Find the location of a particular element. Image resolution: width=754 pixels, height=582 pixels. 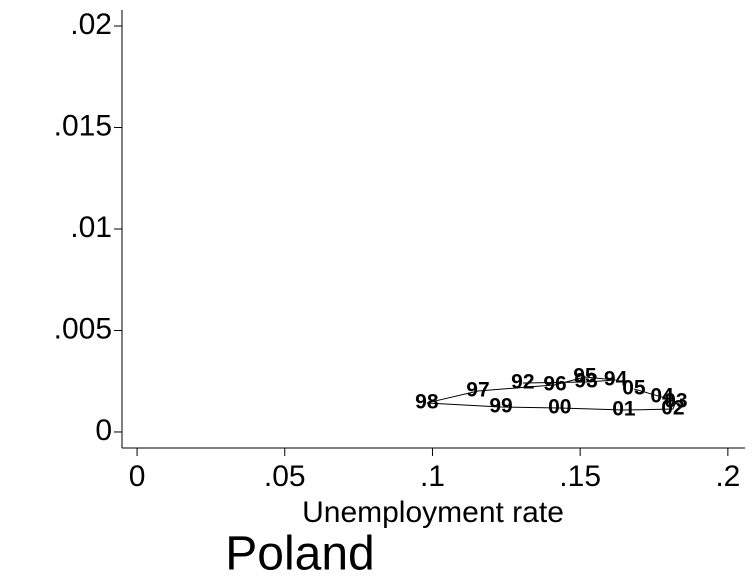

point-label: 92 is located at coordinates (522, 382).